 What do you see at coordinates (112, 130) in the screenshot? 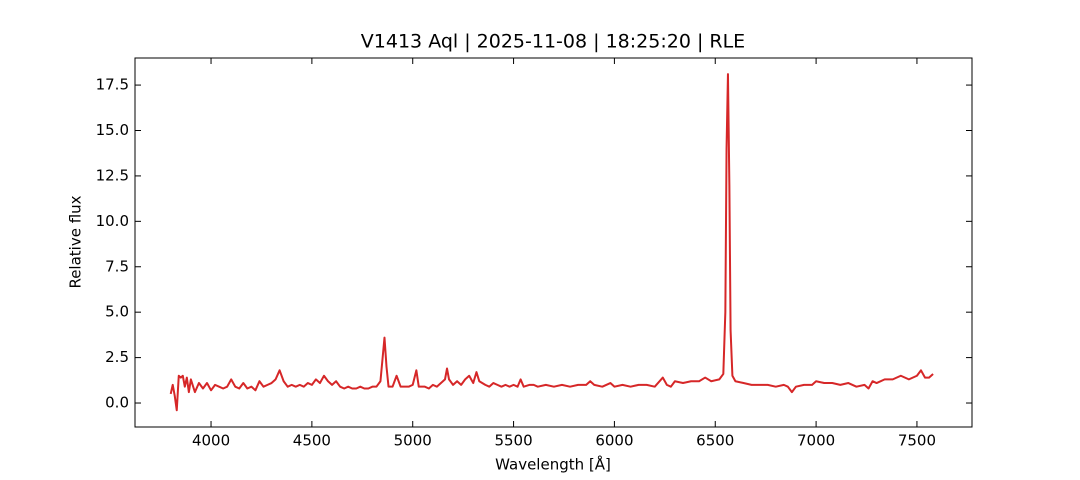
I see `y-tick-label: 15.0` at bounding box center [112, 130].